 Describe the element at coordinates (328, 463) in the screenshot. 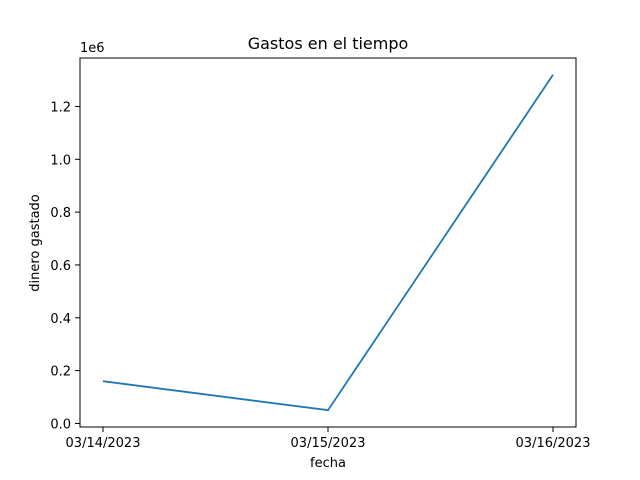

I see `x-axis-label: fecha` at that location.